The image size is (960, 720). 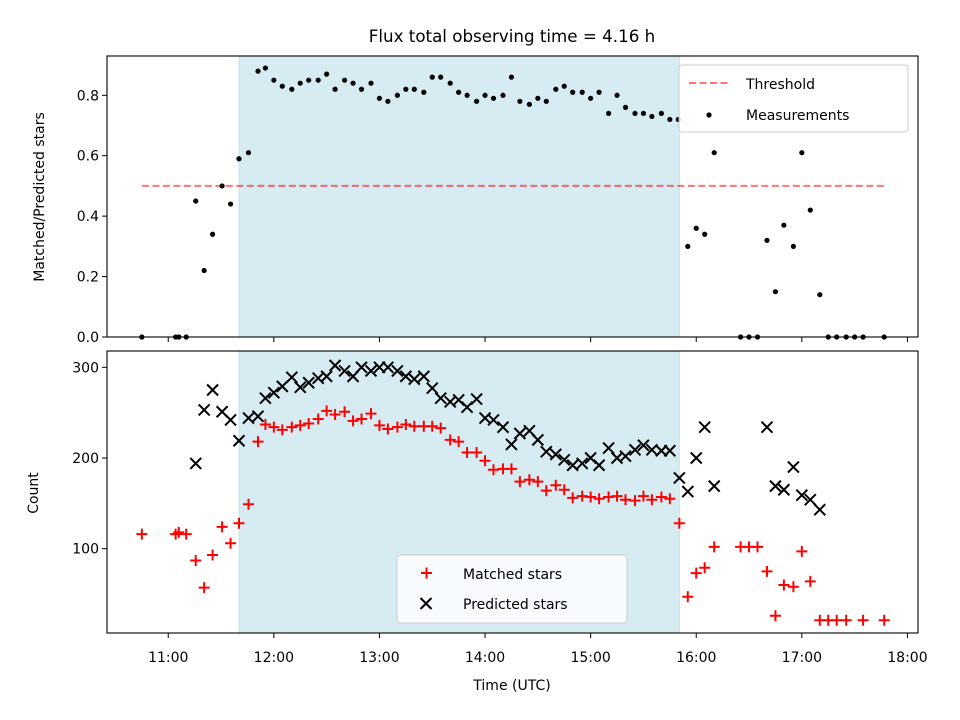 What do you see at coordinates (907, 658) in the screenshot?
I see `x-tick-label: 18:00` at bounding box center [907, 658].